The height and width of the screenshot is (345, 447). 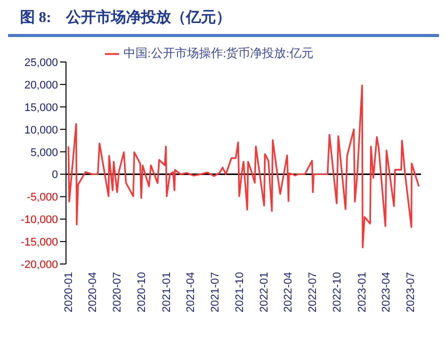 What do you see at coordinates (218, 53) in the screenshot?
I see `legend-label: 中国:公开市场操作:货币净投放:亿元` at bounding box center [218, 53].